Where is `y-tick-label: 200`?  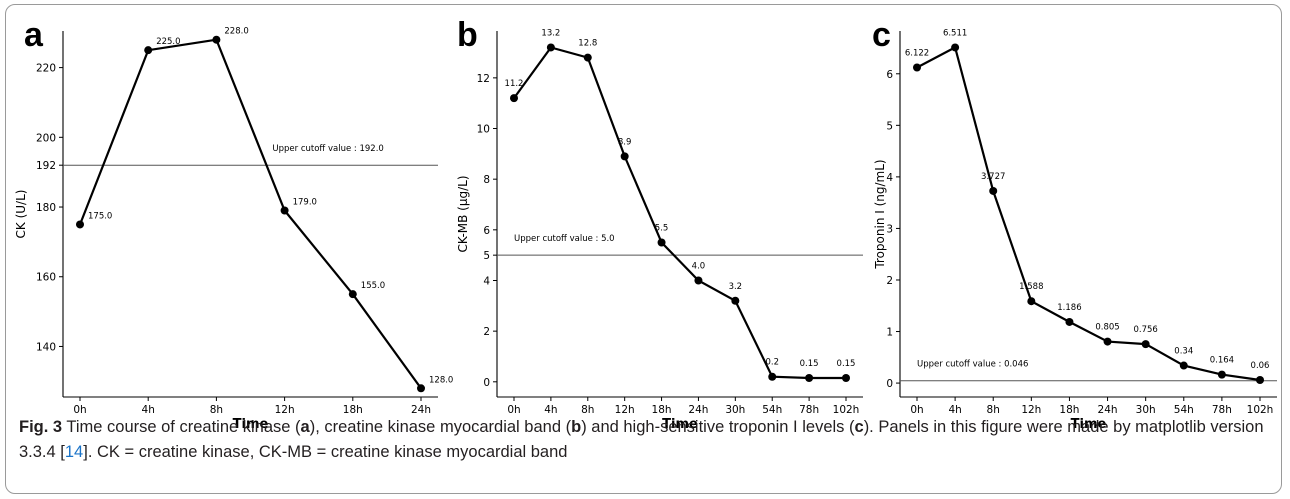 y-tick-label: 200 is located at coordinates (46, 138).